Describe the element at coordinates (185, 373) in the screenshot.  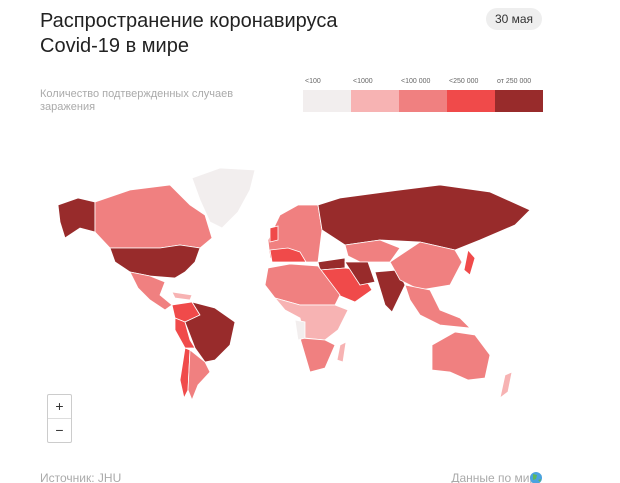
I see `chile` at that location.